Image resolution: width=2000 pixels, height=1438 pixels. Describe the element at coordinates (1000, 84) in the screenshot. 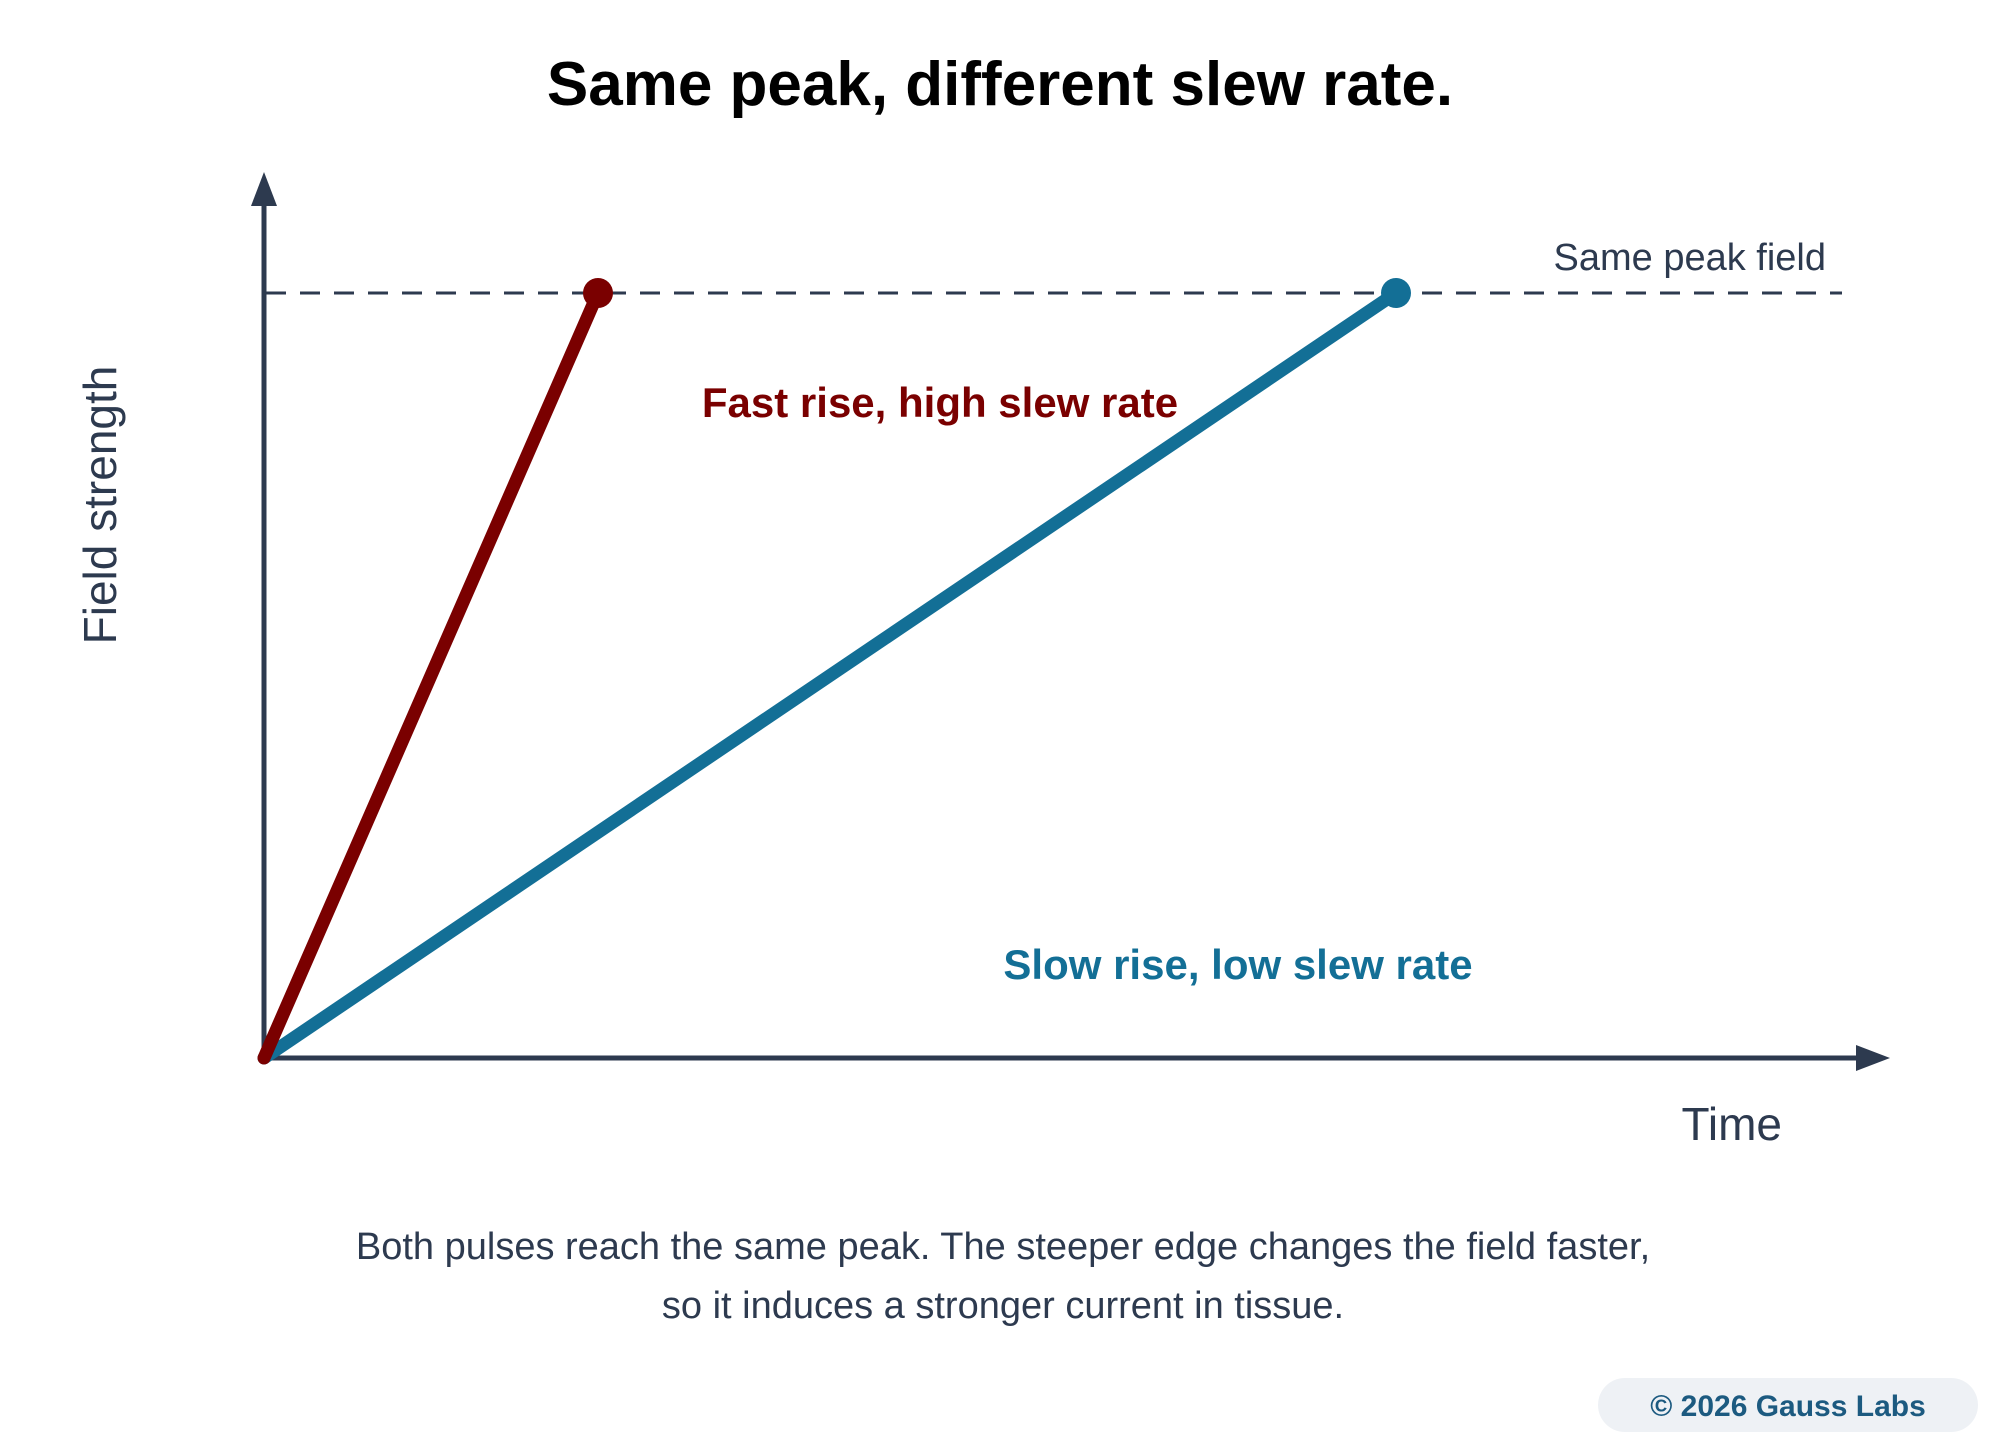

I see `diagram-title: Same peak, different slew rate.` at that location.